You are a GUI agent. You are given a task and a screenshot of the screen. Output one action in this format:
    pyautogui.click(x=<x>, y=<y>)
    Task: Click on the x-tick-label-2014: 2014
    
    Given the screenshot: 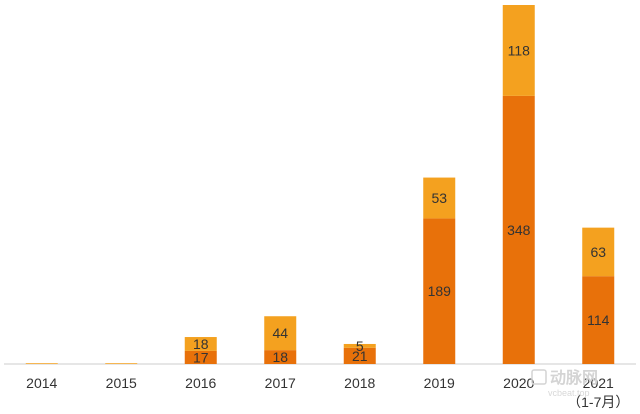 What is the action you would take?
    pyautogui.click(x=41, y=383)
    